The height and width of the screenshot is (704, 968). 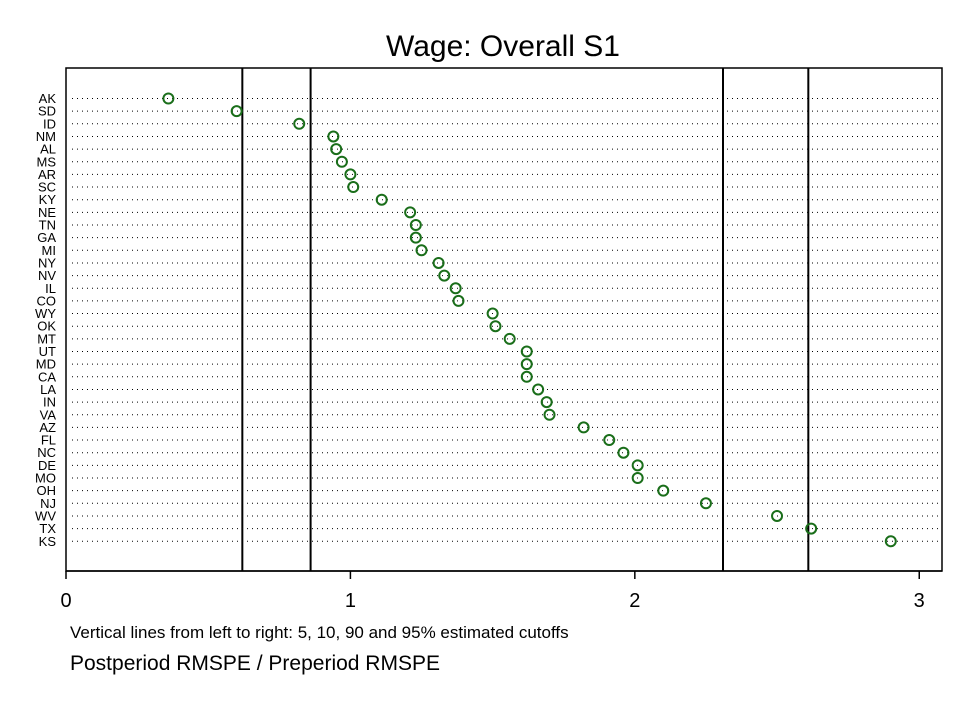 What do you see at coordinates (47, 376) in the screenshot?
I see `y-tick-label: CA` at bounding box center [47, 376].